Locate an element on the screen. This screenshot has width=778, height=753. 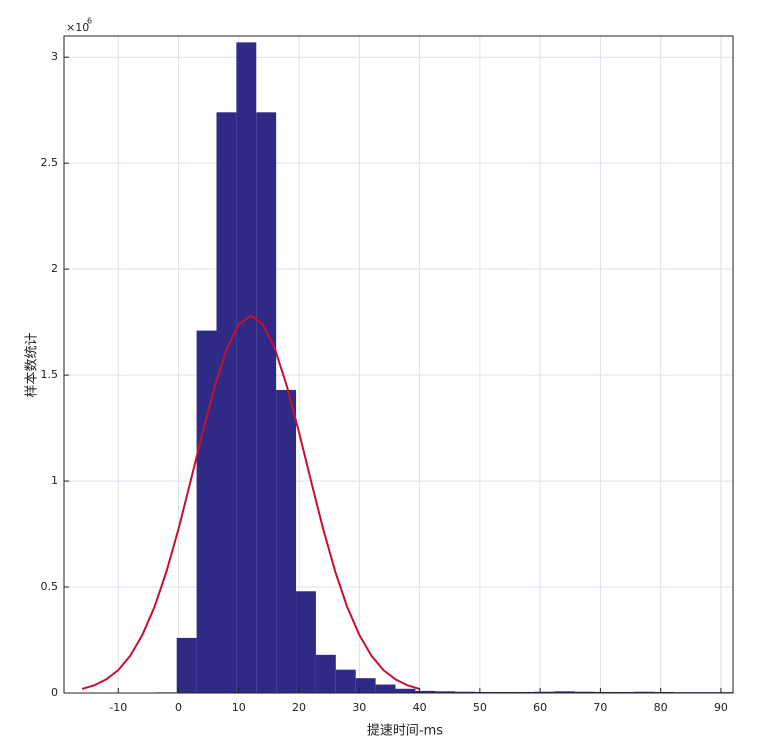
y-tick-label: 1.5 is located at coordinates (50, 374).